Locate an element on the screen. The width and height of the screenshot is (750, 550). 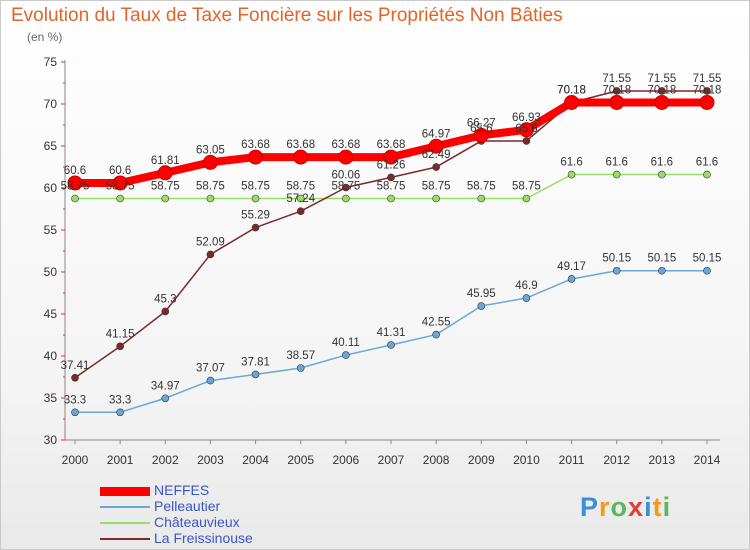
legend-label: NEFFES is located at coordinates (182, 490).